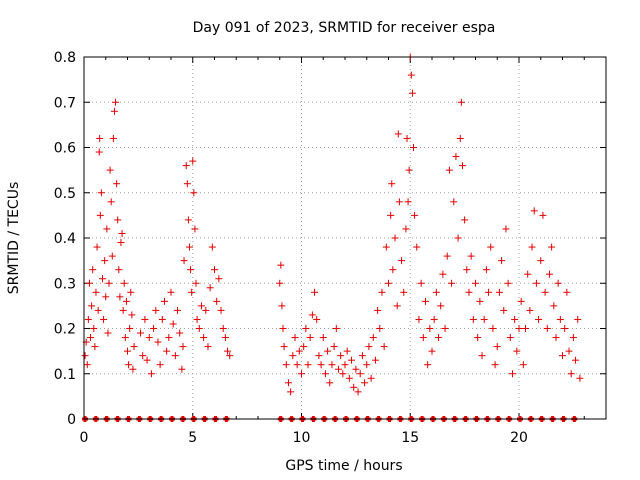 This screenshot has width=640, height=480. Describe the element at coordinates (410, 438) in the screenshot. I see `x-tick-label: 15` at that location.